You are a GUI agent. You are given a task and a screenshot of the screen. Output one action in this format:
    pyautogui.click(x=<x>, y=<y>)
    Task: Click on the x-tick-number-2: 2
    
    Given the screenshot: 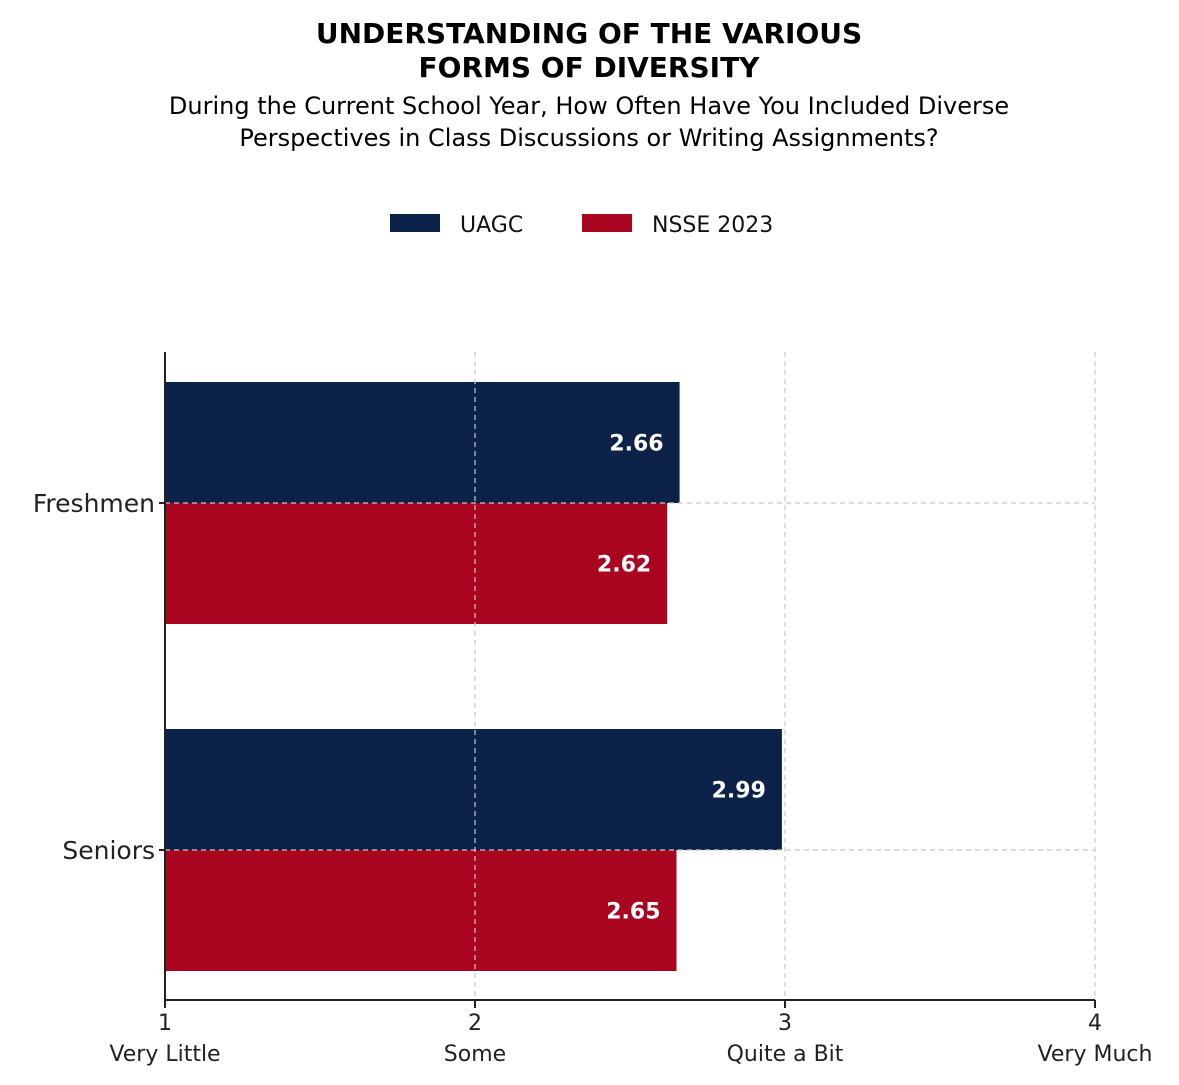 What is the action you would take?
    pyautogui.click(x=475, y=1023)
    